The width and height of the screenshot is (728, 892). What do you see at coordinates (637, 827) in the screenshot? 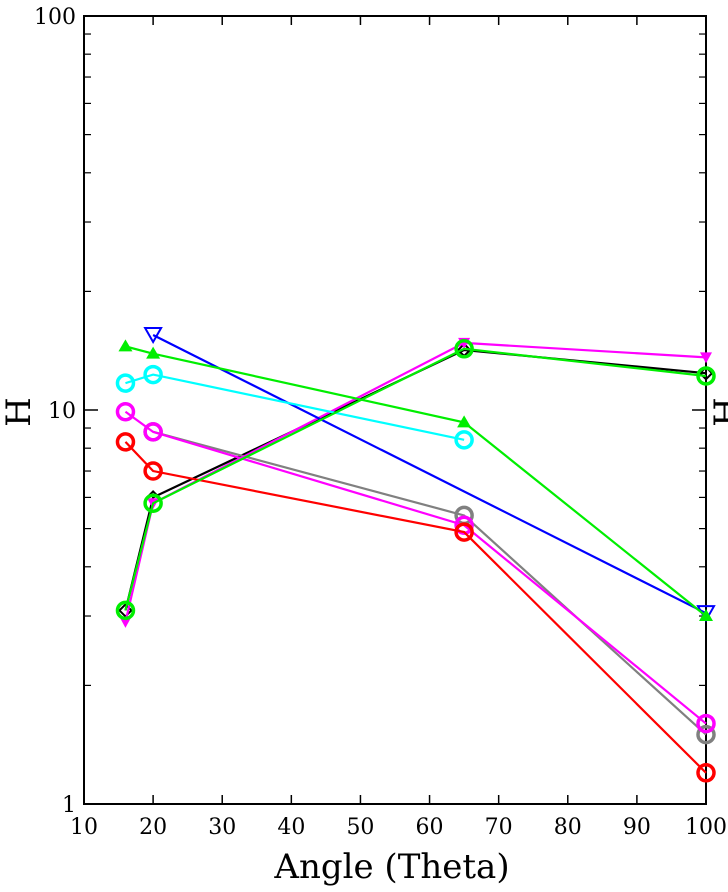
I see `x-tick-label: 90` at bounding box center [637, 827].